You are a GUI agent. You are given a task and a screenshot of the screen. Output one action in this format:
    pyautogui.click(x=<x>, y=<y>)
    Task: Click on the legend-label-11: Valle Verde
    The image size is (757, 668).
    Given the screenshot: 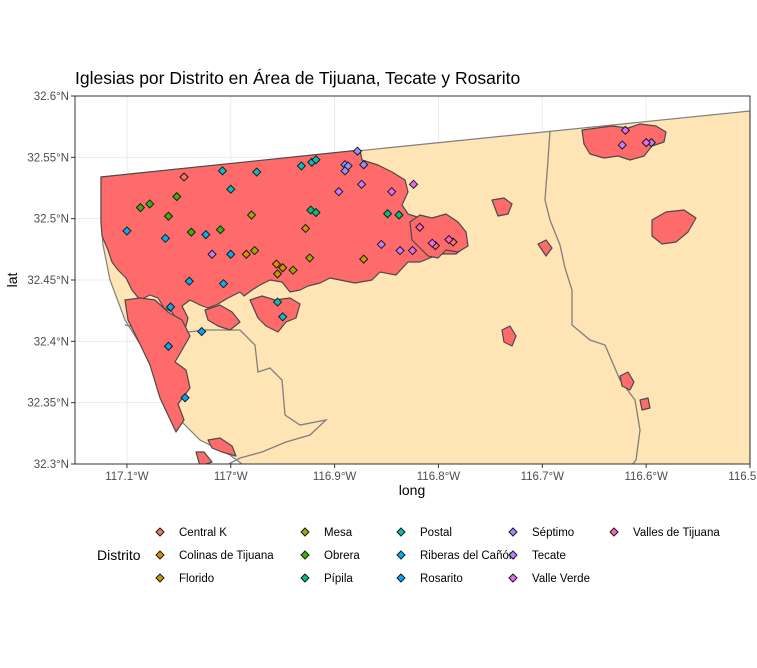 What is the action you would take?
    pyautogui.click(x=561, y=579)
    